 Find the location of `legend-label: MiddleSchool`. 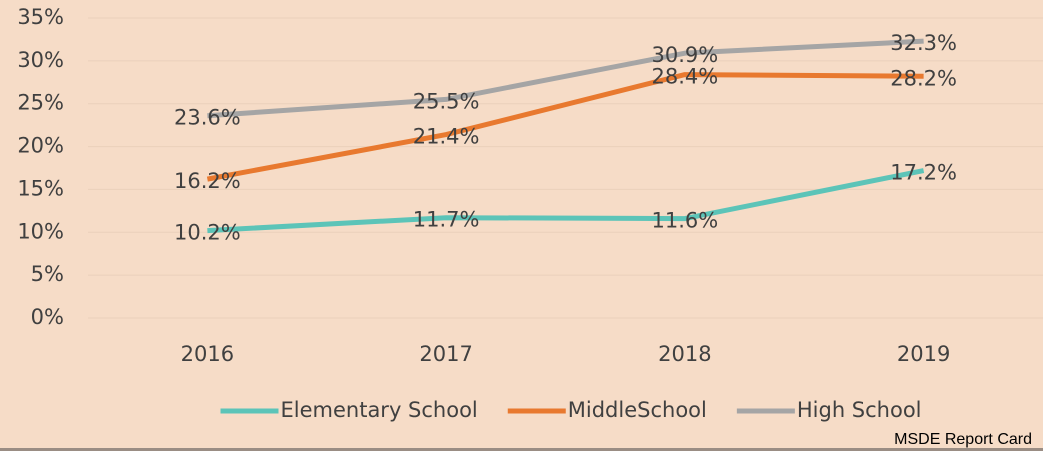

legend-label: MiddleSchool is located at coordinates (637, 410).